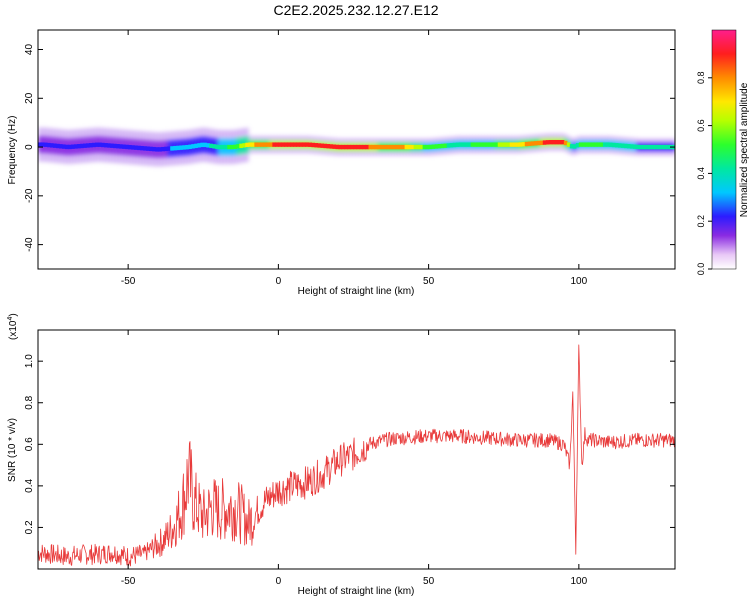 This screenshot has height=600, width=750. I want to click on spectrogram-y-tick-label: -40, so click(29, 244).